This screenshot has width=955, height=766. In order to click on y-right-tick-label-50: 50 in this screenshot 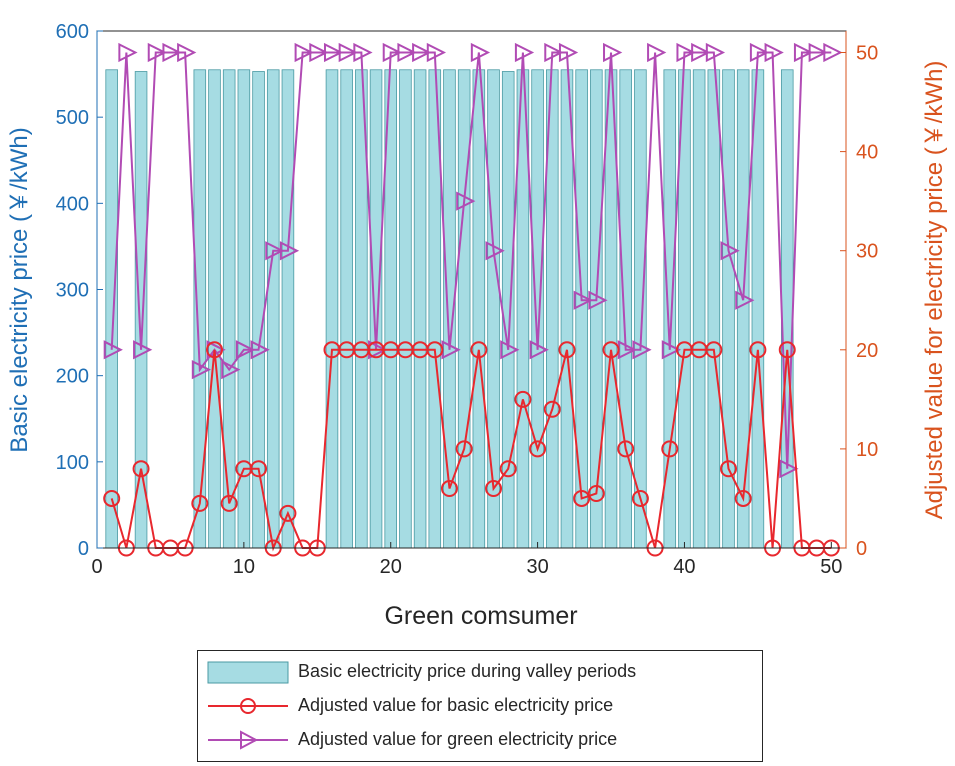, I will do `click(867, 54)`.